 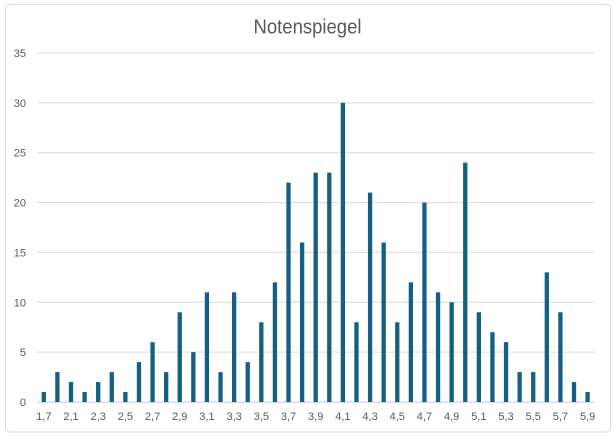 I want to click on svg-text: 10, so click(x=20, y=303).